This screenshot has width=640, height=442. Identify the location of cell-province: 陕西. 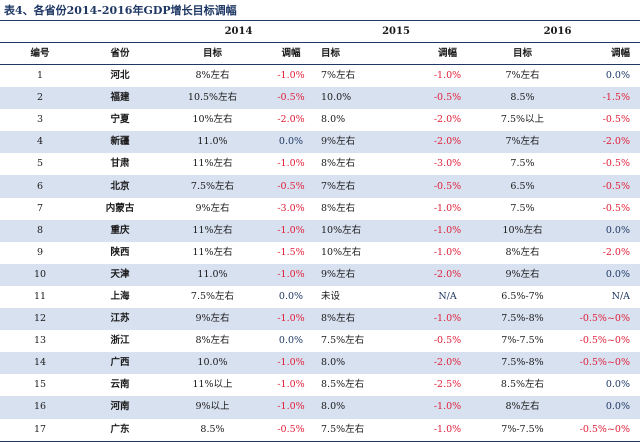
(120, 252).